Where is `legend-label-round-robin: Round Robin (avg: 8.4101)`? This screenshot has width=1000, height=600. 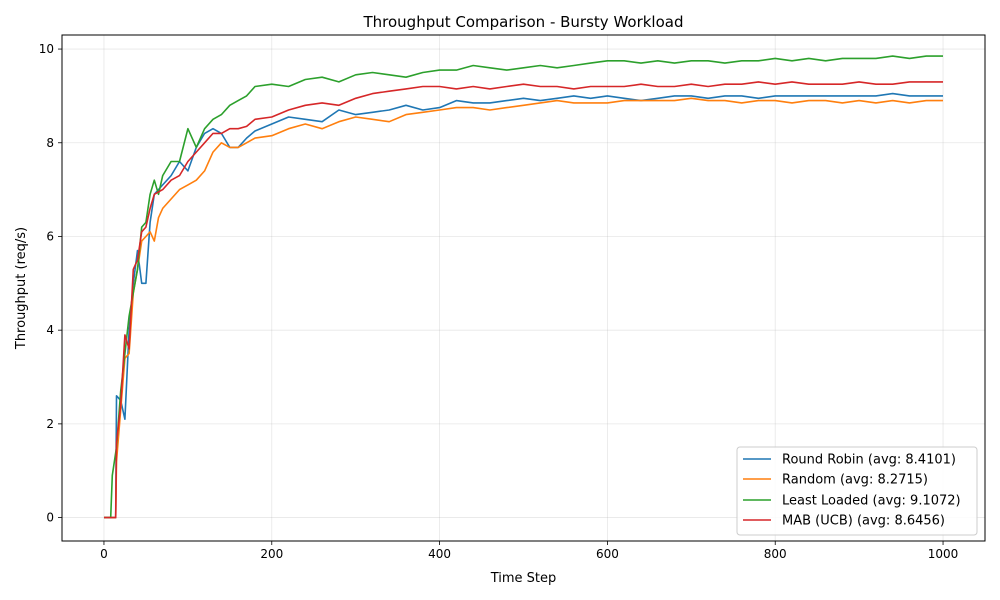
legend-label-round-robin: Round Robin (avg: 8.4101) is located at coordinates (869, 460).